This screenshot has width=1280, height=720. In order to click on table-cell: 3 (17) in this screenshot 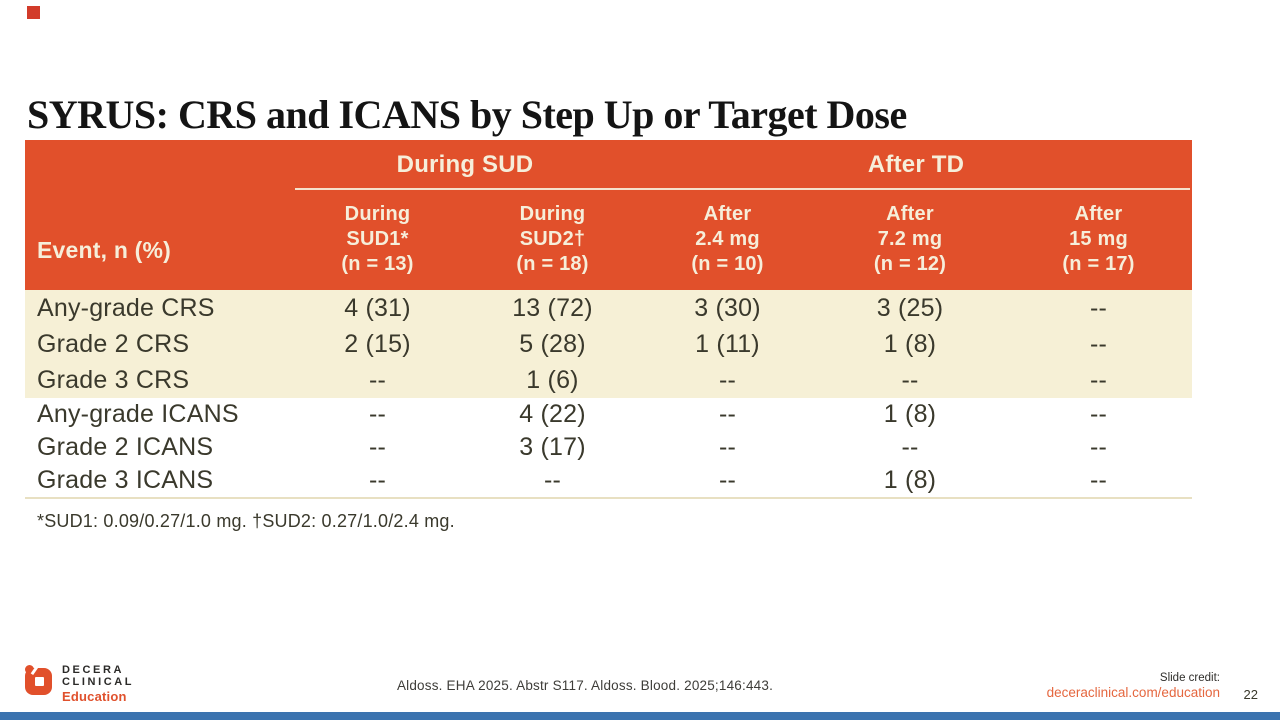, I will do `click(552, 447)`.